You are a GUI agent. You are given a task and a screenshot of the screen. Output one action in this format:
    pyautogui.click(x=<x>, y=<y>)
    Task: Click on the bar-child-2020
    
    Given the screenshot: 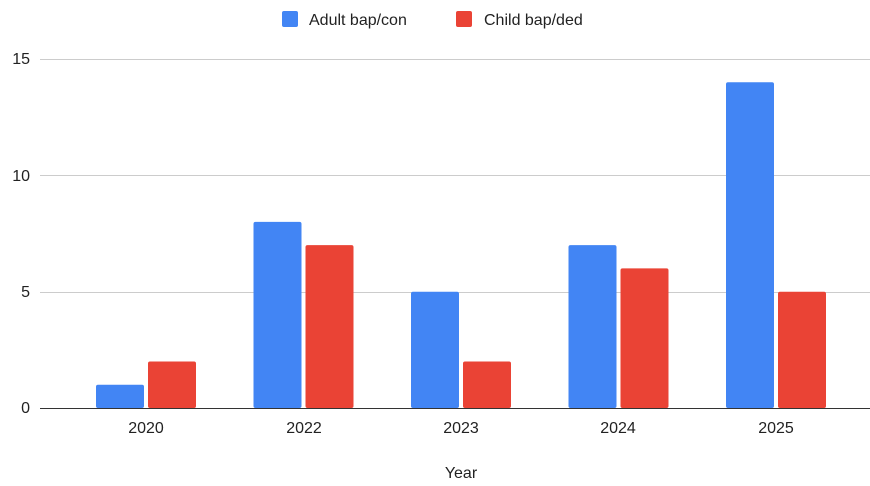 What is the action you would take?
    pyautogui.click(x=172, y=384)
    